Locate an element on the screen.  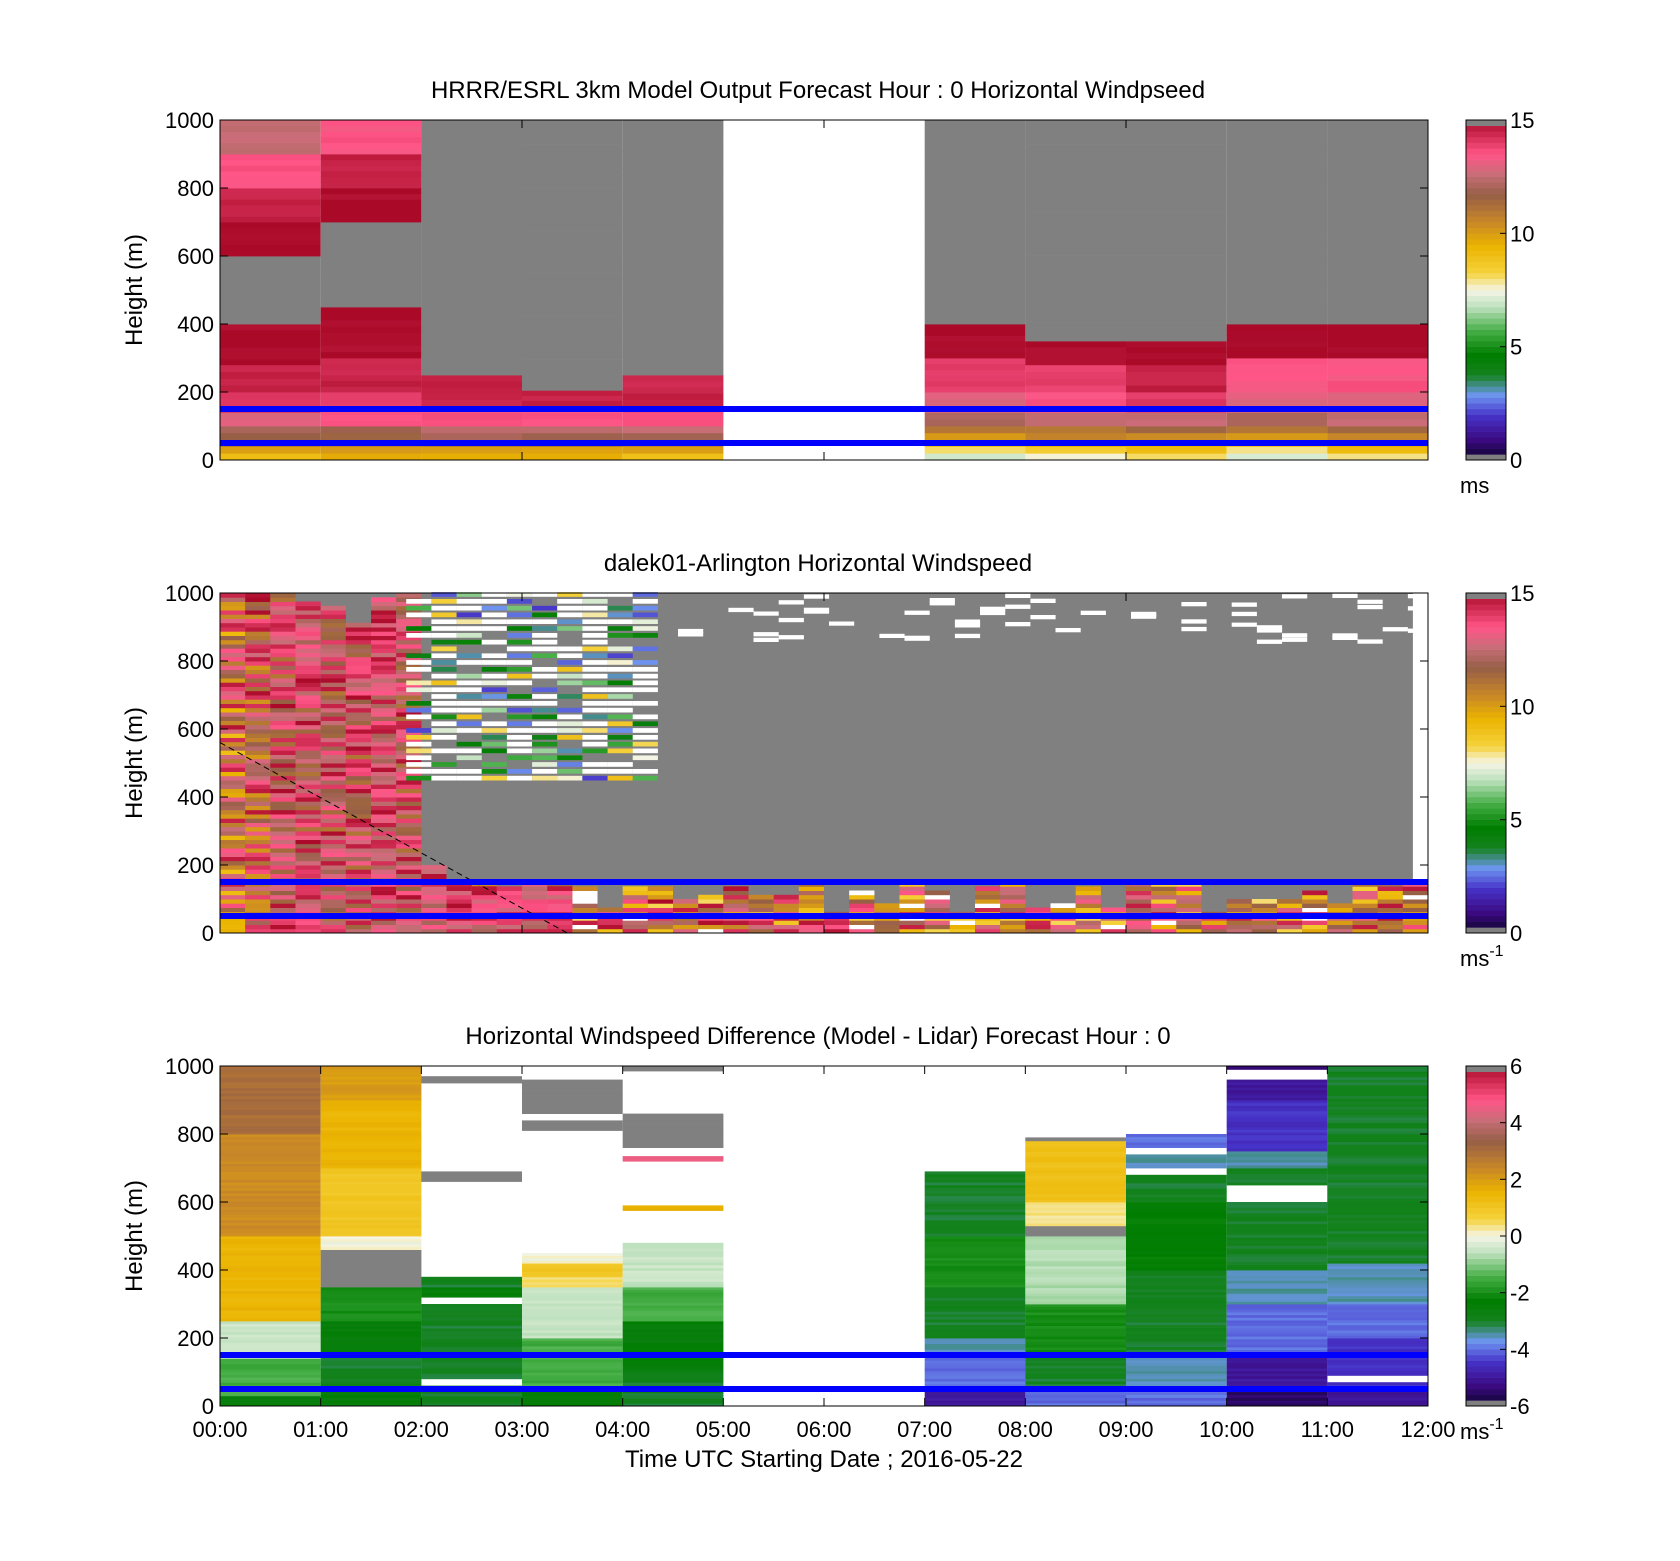
y-tick-label: 600 is located at coordinates (195, 256).